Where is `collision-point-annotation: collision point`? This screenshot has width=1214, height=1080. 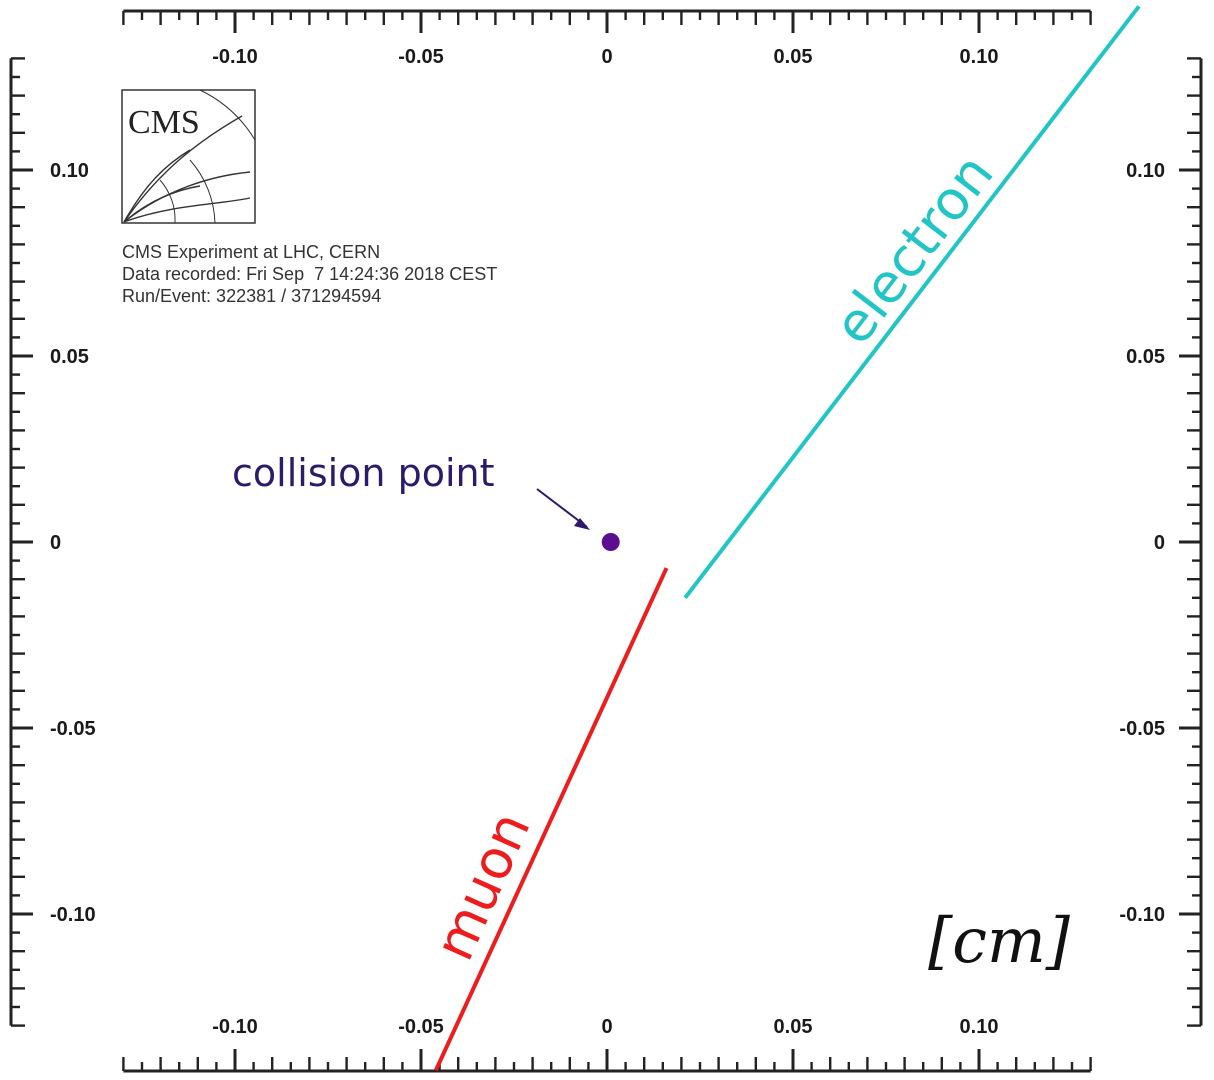 collision-point-annotation: collision point is located at coordinates (426, 501).